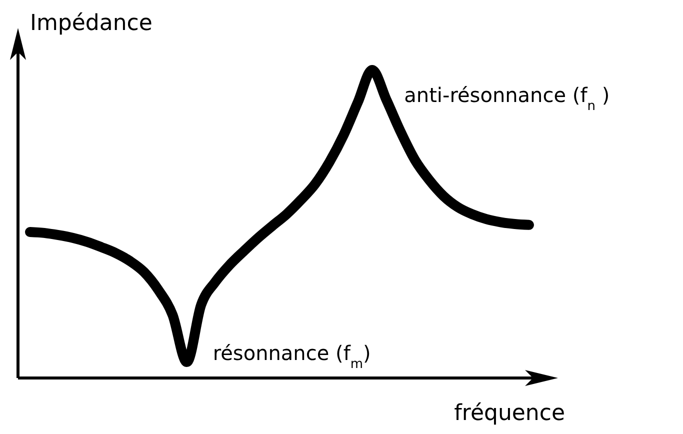  Describe the element at coordinates (507, 98) in the screenshot. I see `annotation: anti-résonnance (f$_{n}$ )` at that location.